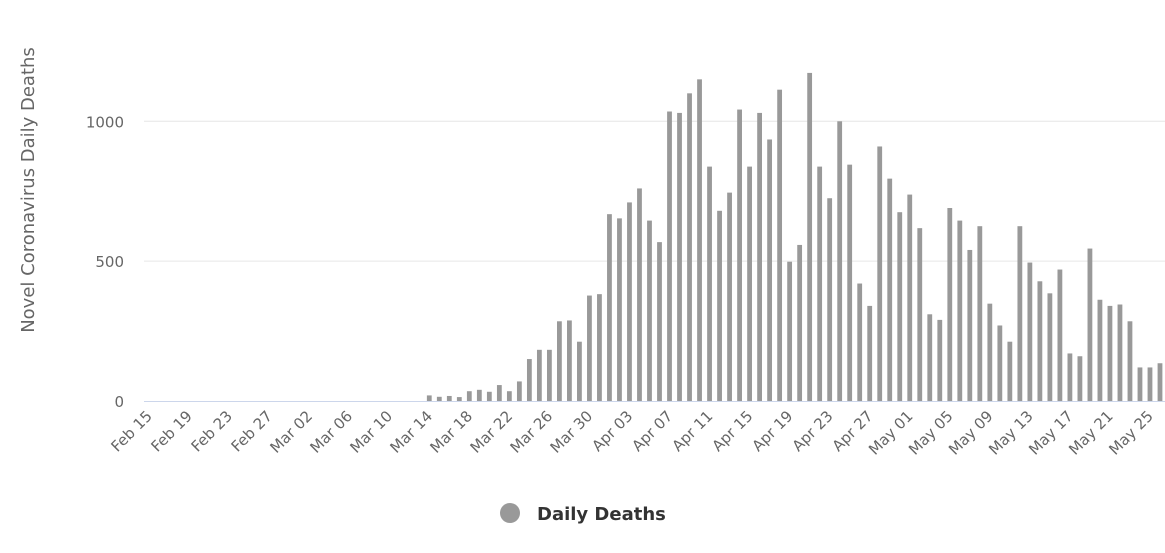 The width and height of the screenshot is (1165, 553). Describe the element at coordinates (652, 431) in the screenshot. I see `x-tick-label-apr-07: Apr 07` at that location.